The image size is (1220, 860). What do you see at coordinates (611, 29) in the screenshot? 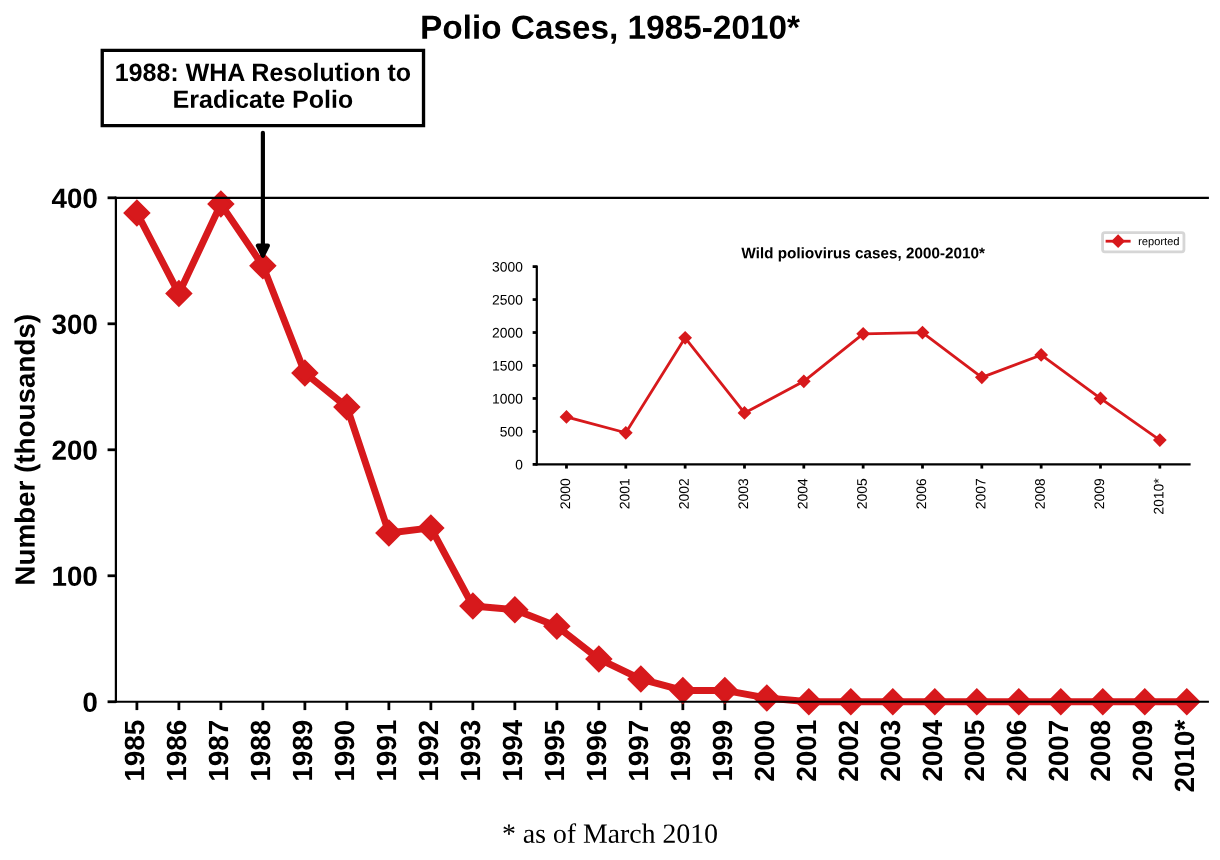
I see `chart-title: Polio Cases, 1985-2010*` at bounding box center [611, 29].